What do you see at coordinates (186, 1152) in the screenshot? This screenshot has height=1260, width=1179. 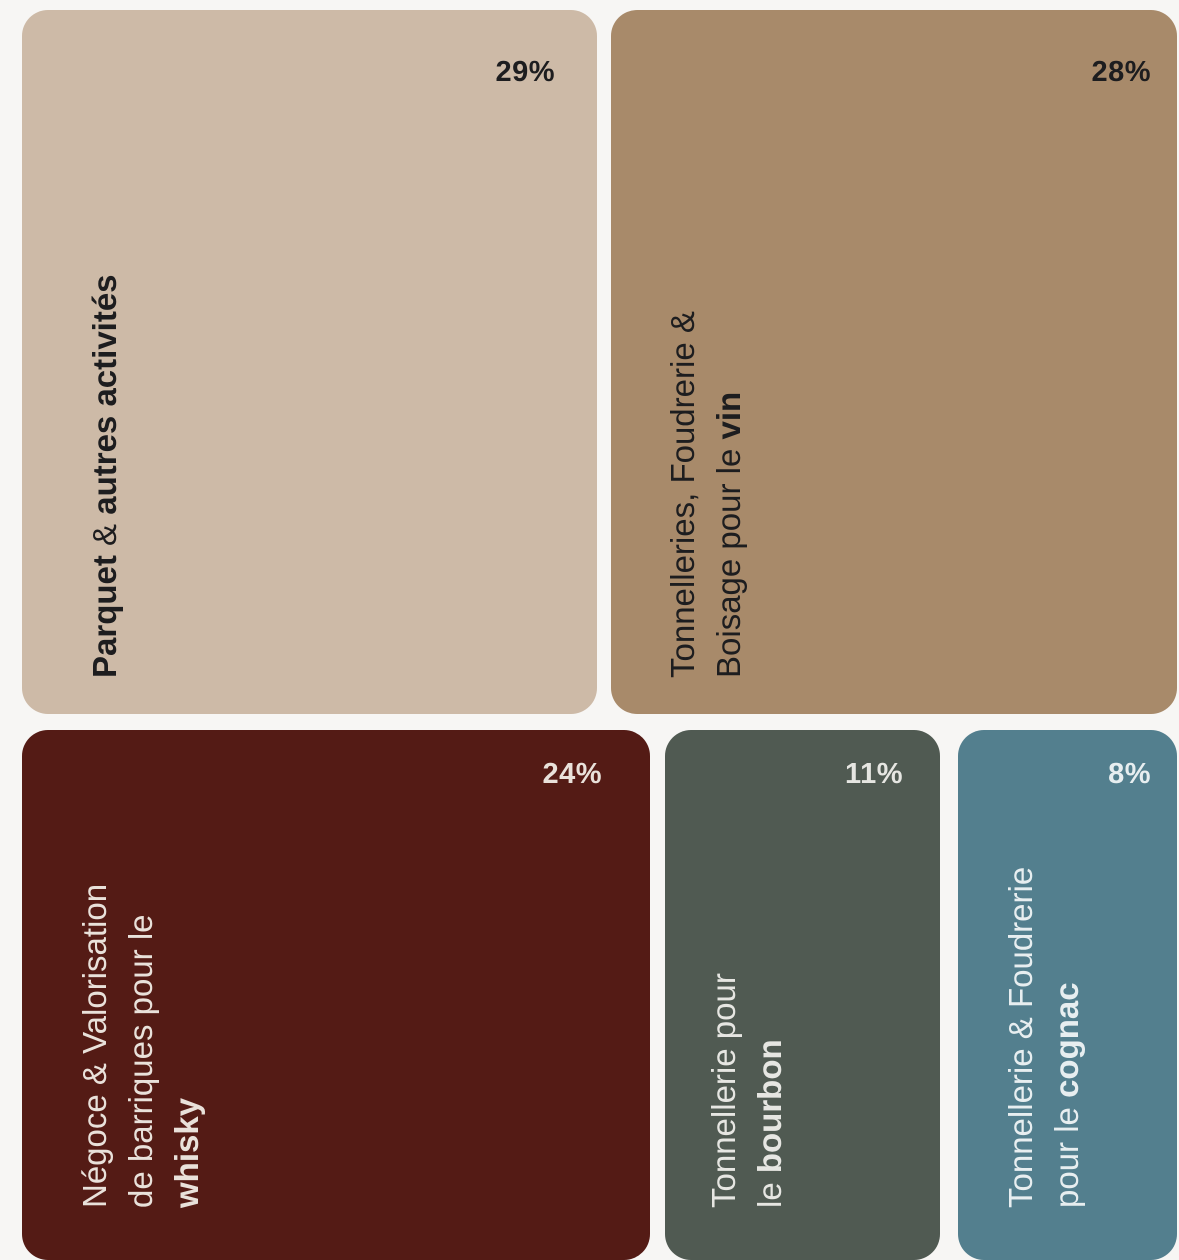 I see `label-part-whisky-2: whisky` at bounding box center [186, 1152].